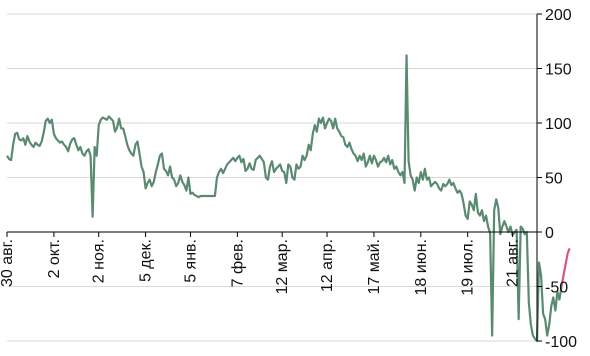 This screenshot has width=590, height=356. What do you see at coordinates (561, 342) in the screenshot?
I see `y-tick-label: -100` at bounding box center [561, 342].